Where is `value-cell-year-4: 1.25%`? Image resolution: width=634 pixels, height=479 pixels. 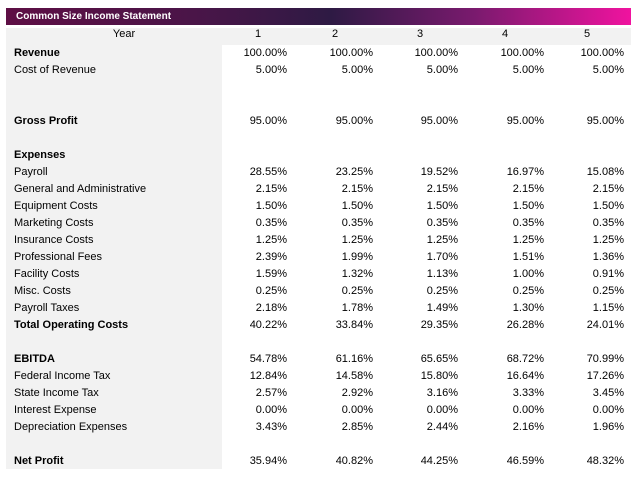 value-cell-year-4: 1.25% is located at coordinates (528, 240).